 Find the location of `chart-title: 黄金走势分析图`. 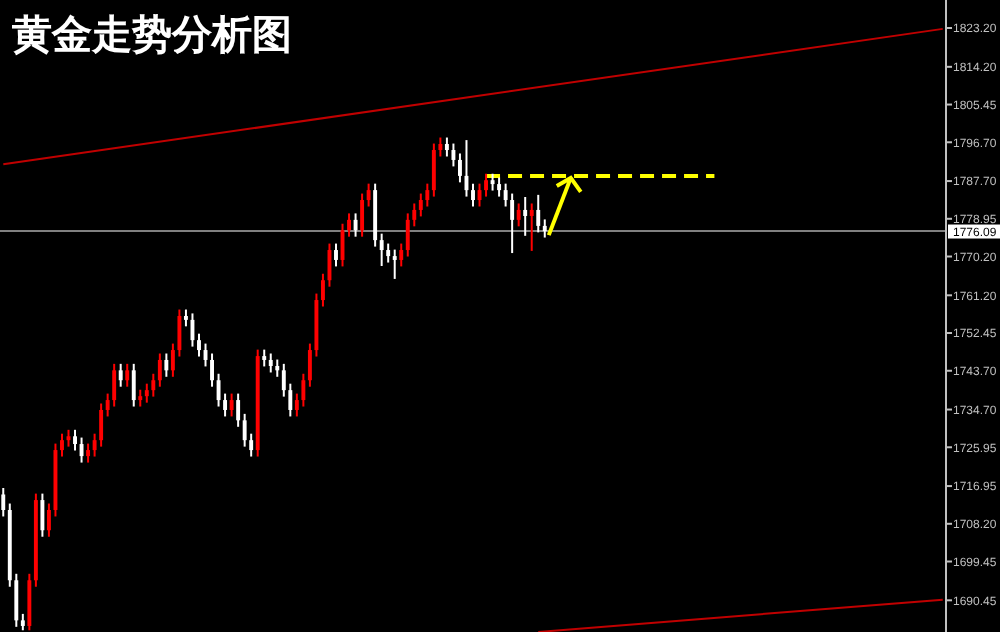

chart-title: 黄金走势分析图 is located at coordinates (151, 34).